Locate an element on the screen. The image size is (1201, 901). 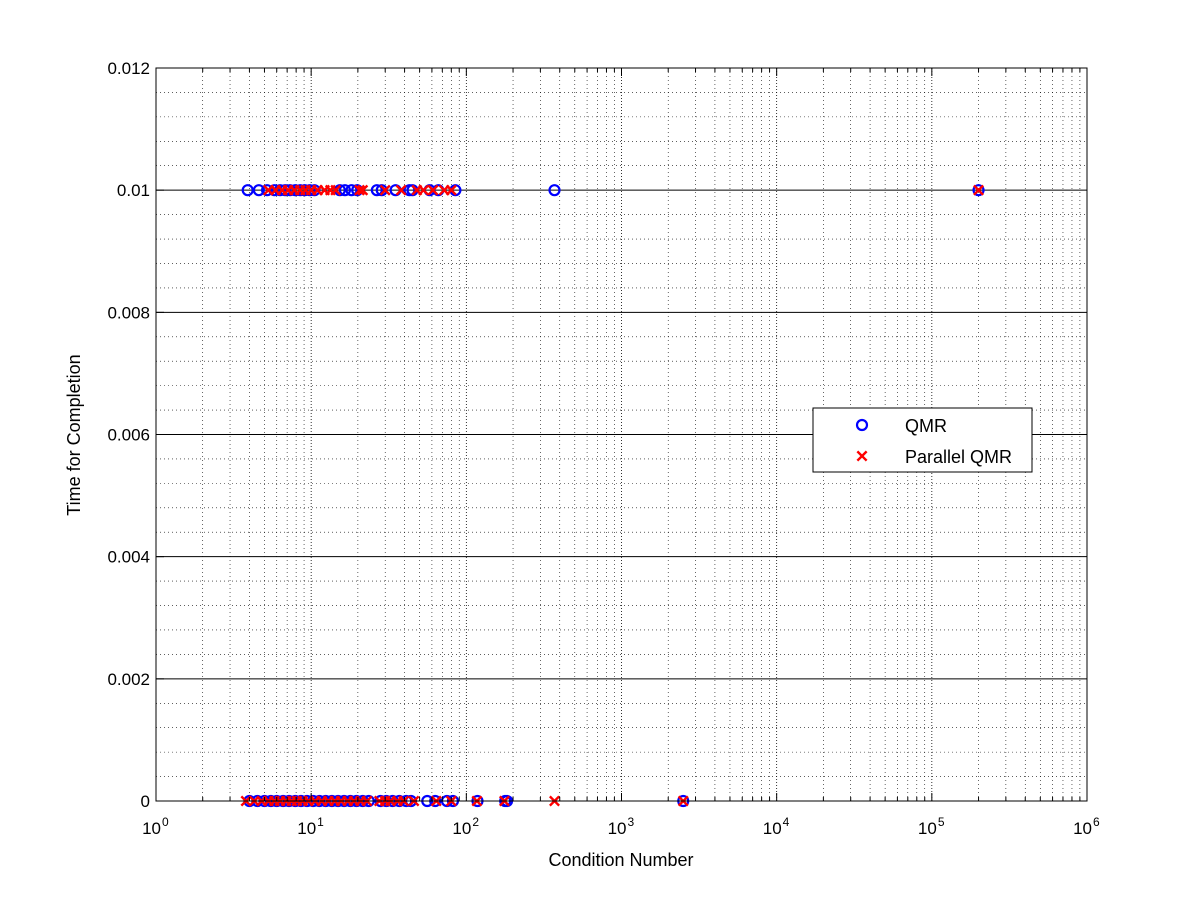
x-tick-label: 10 0 is located at coordinates (155, 826).